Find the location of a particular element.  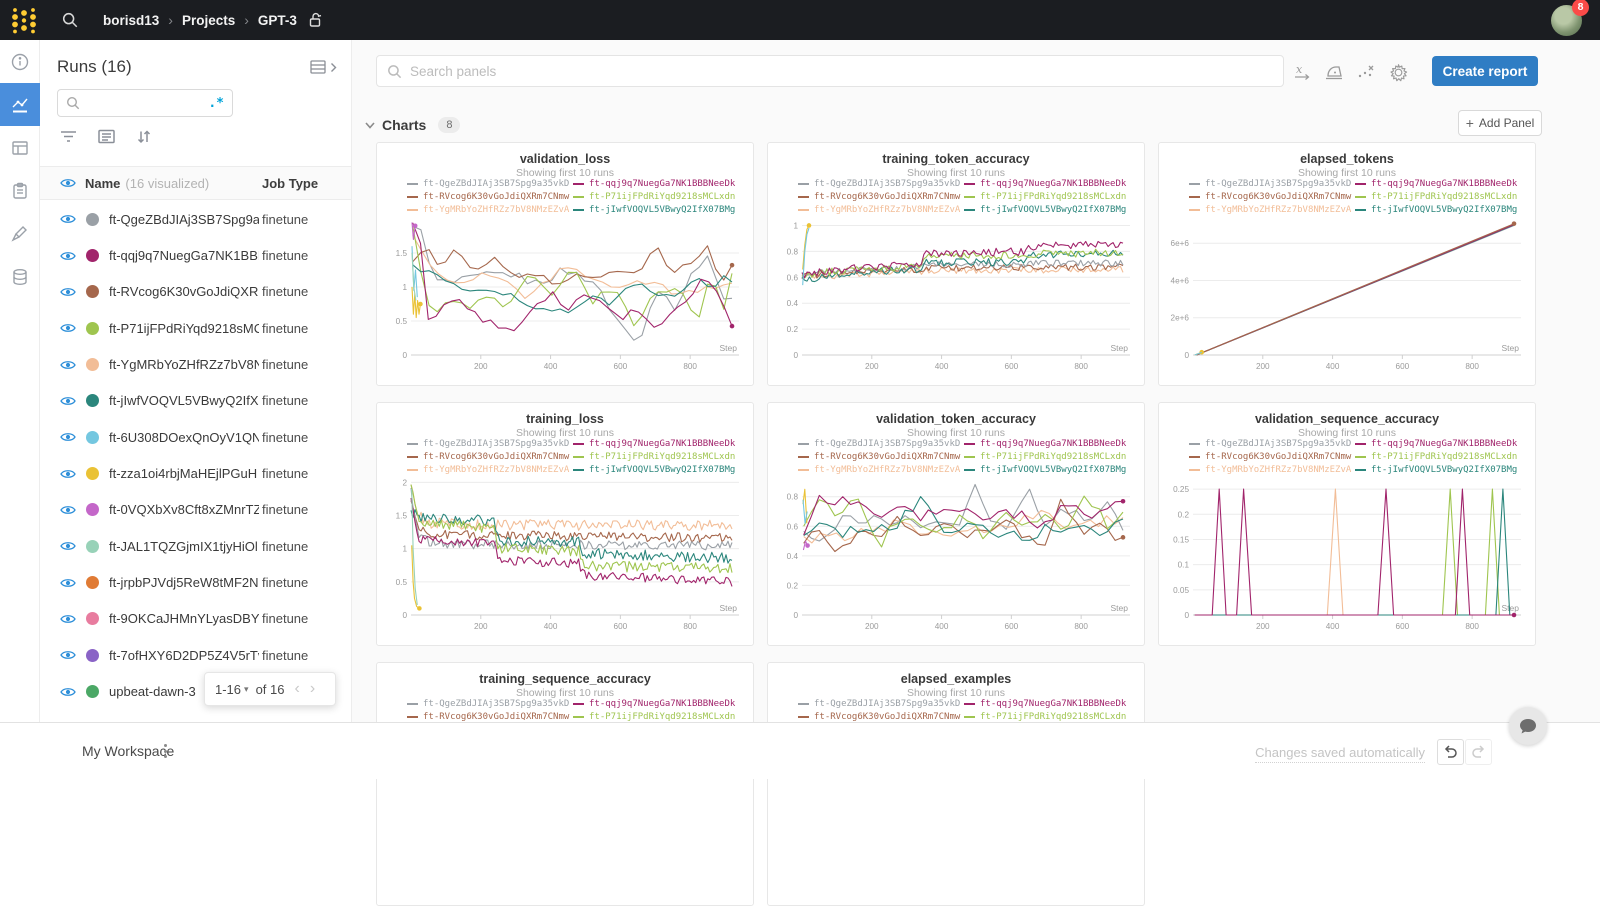

page-range-dropdown: 1-16 is located at coordinates (228, 689).